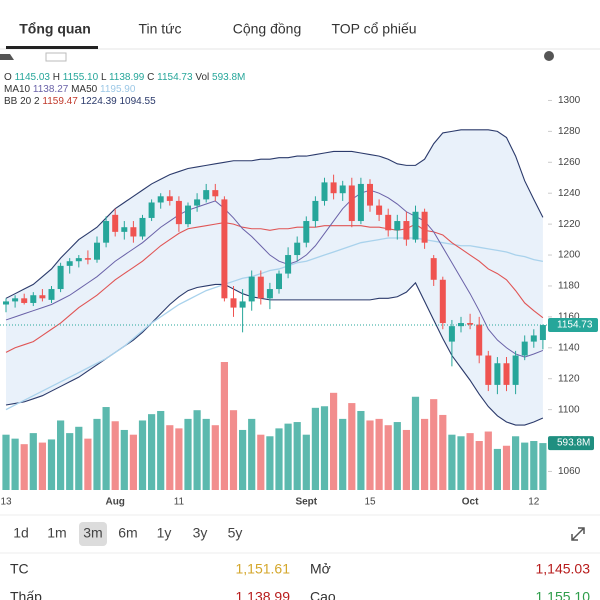 This screenshot has height=600, width=600. I want to click on y-tick-label: 1200, so click(569, 255).